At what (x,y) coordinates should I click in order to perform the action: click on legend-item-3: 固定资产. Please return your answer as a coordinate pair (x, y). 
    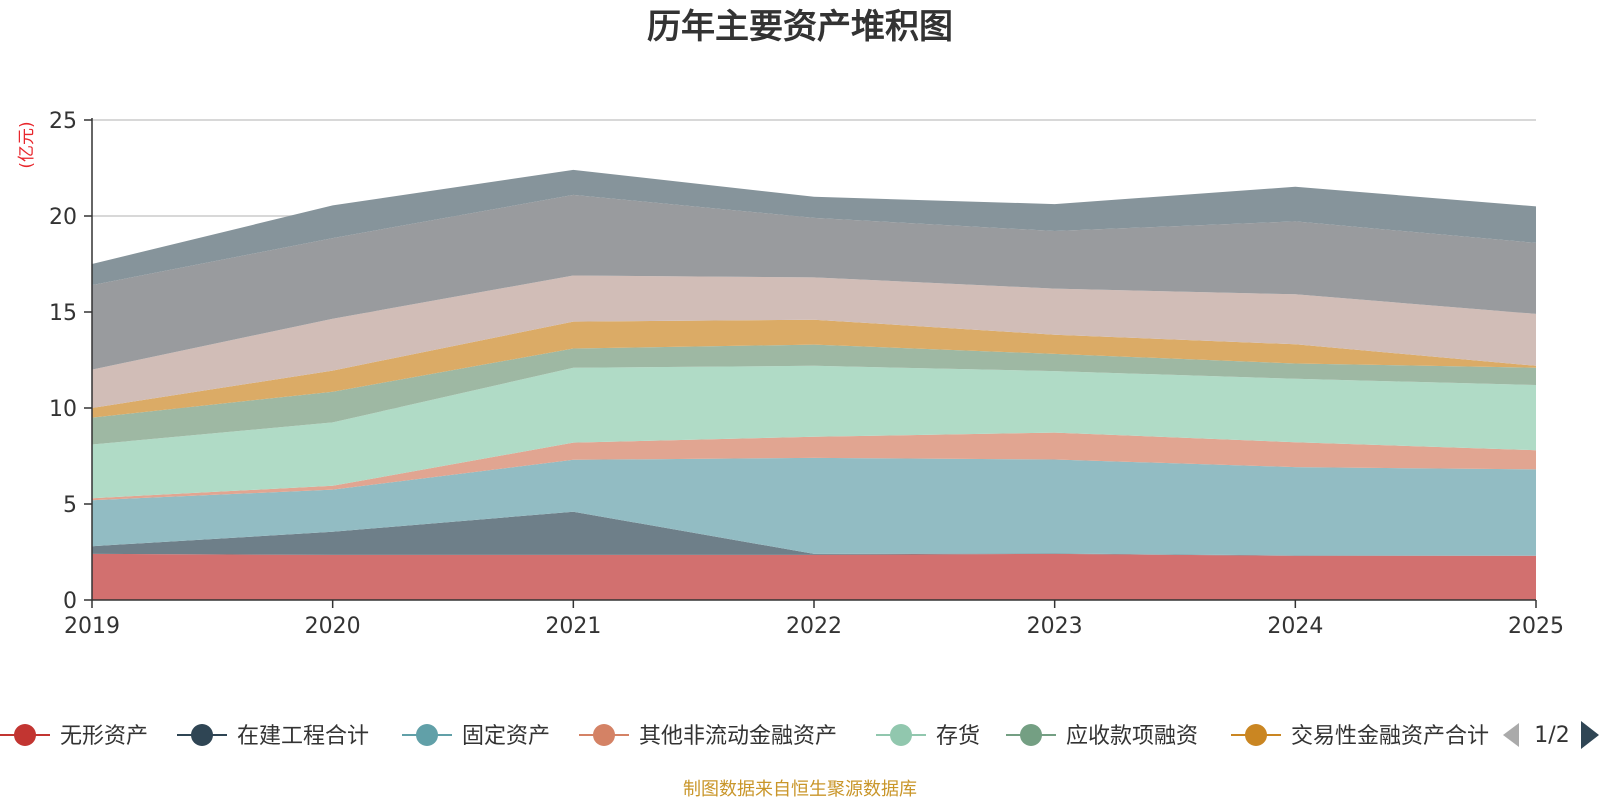
    Looking at the image, I should click on (476, 736).